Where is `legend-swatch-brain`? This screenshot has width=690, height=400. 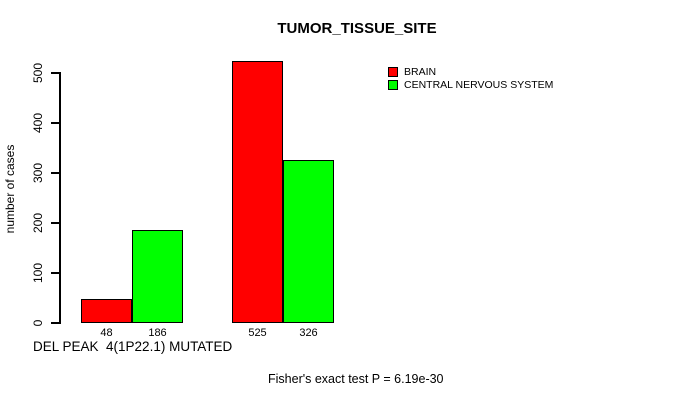
legend-swatch-brain is located at coordinates (393, 71).